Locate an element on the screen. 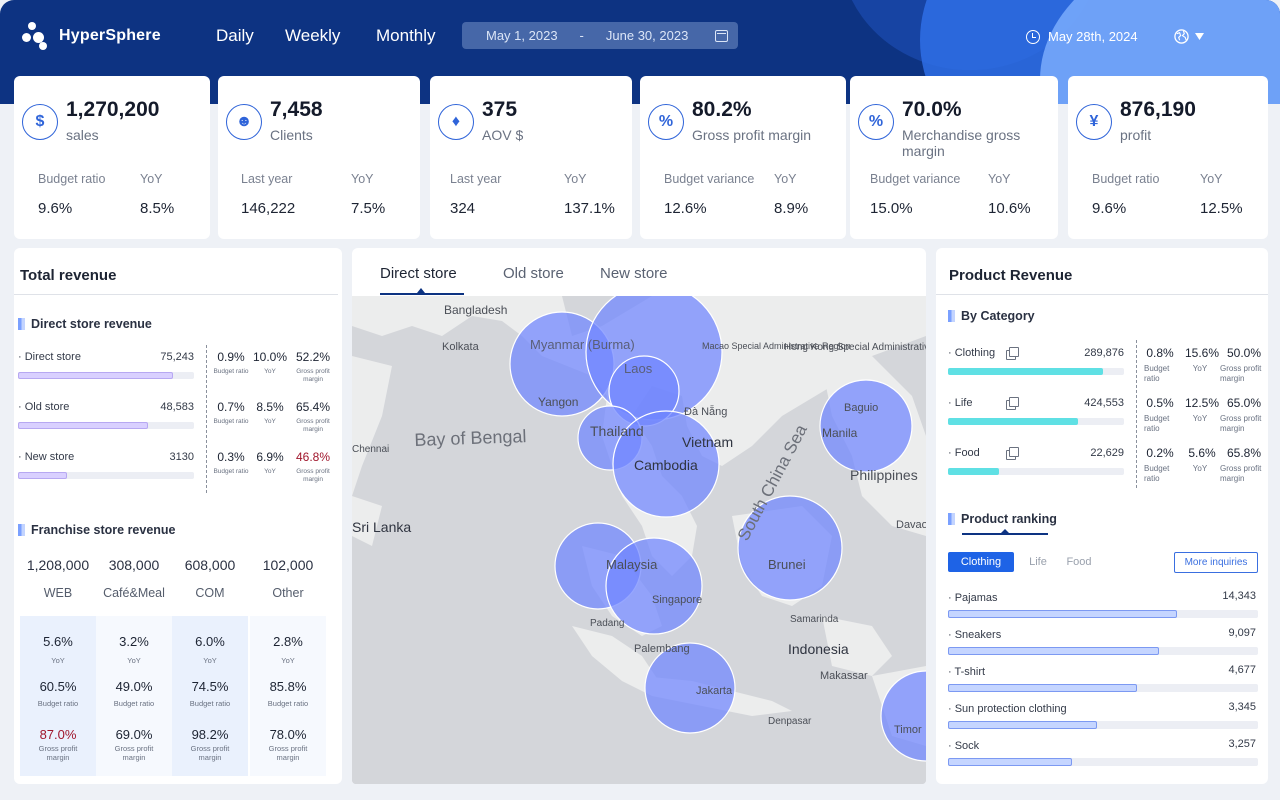 This screenshot has width=1280, height=800. kpi-metric-value: 8.9% is located at coordinates (791, 208).